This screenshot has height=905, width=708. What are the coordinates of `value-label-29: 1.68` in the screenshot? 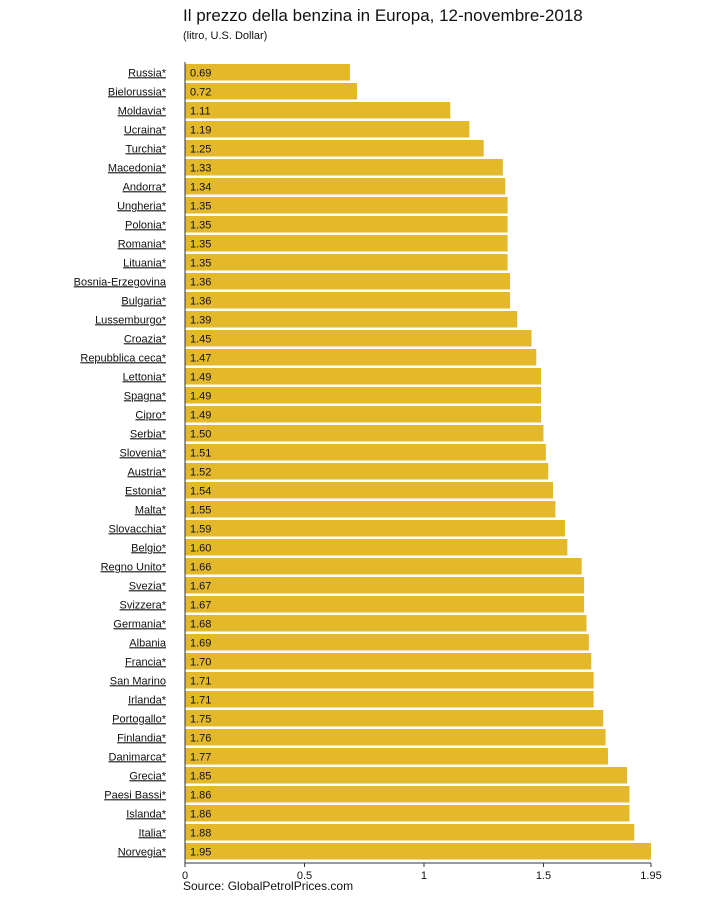 It's located at (200, 624).